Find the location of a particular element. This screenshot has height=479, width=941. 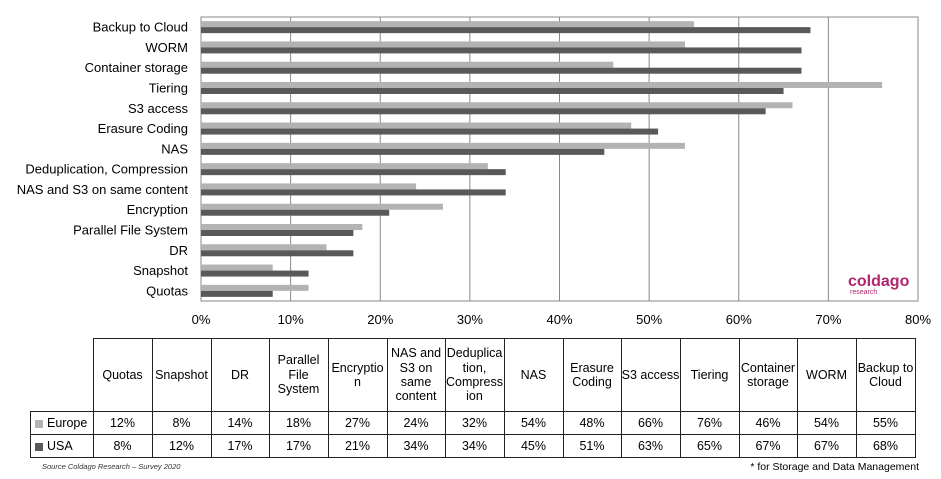

category-label: WORM is located at coordinates (166, 47).